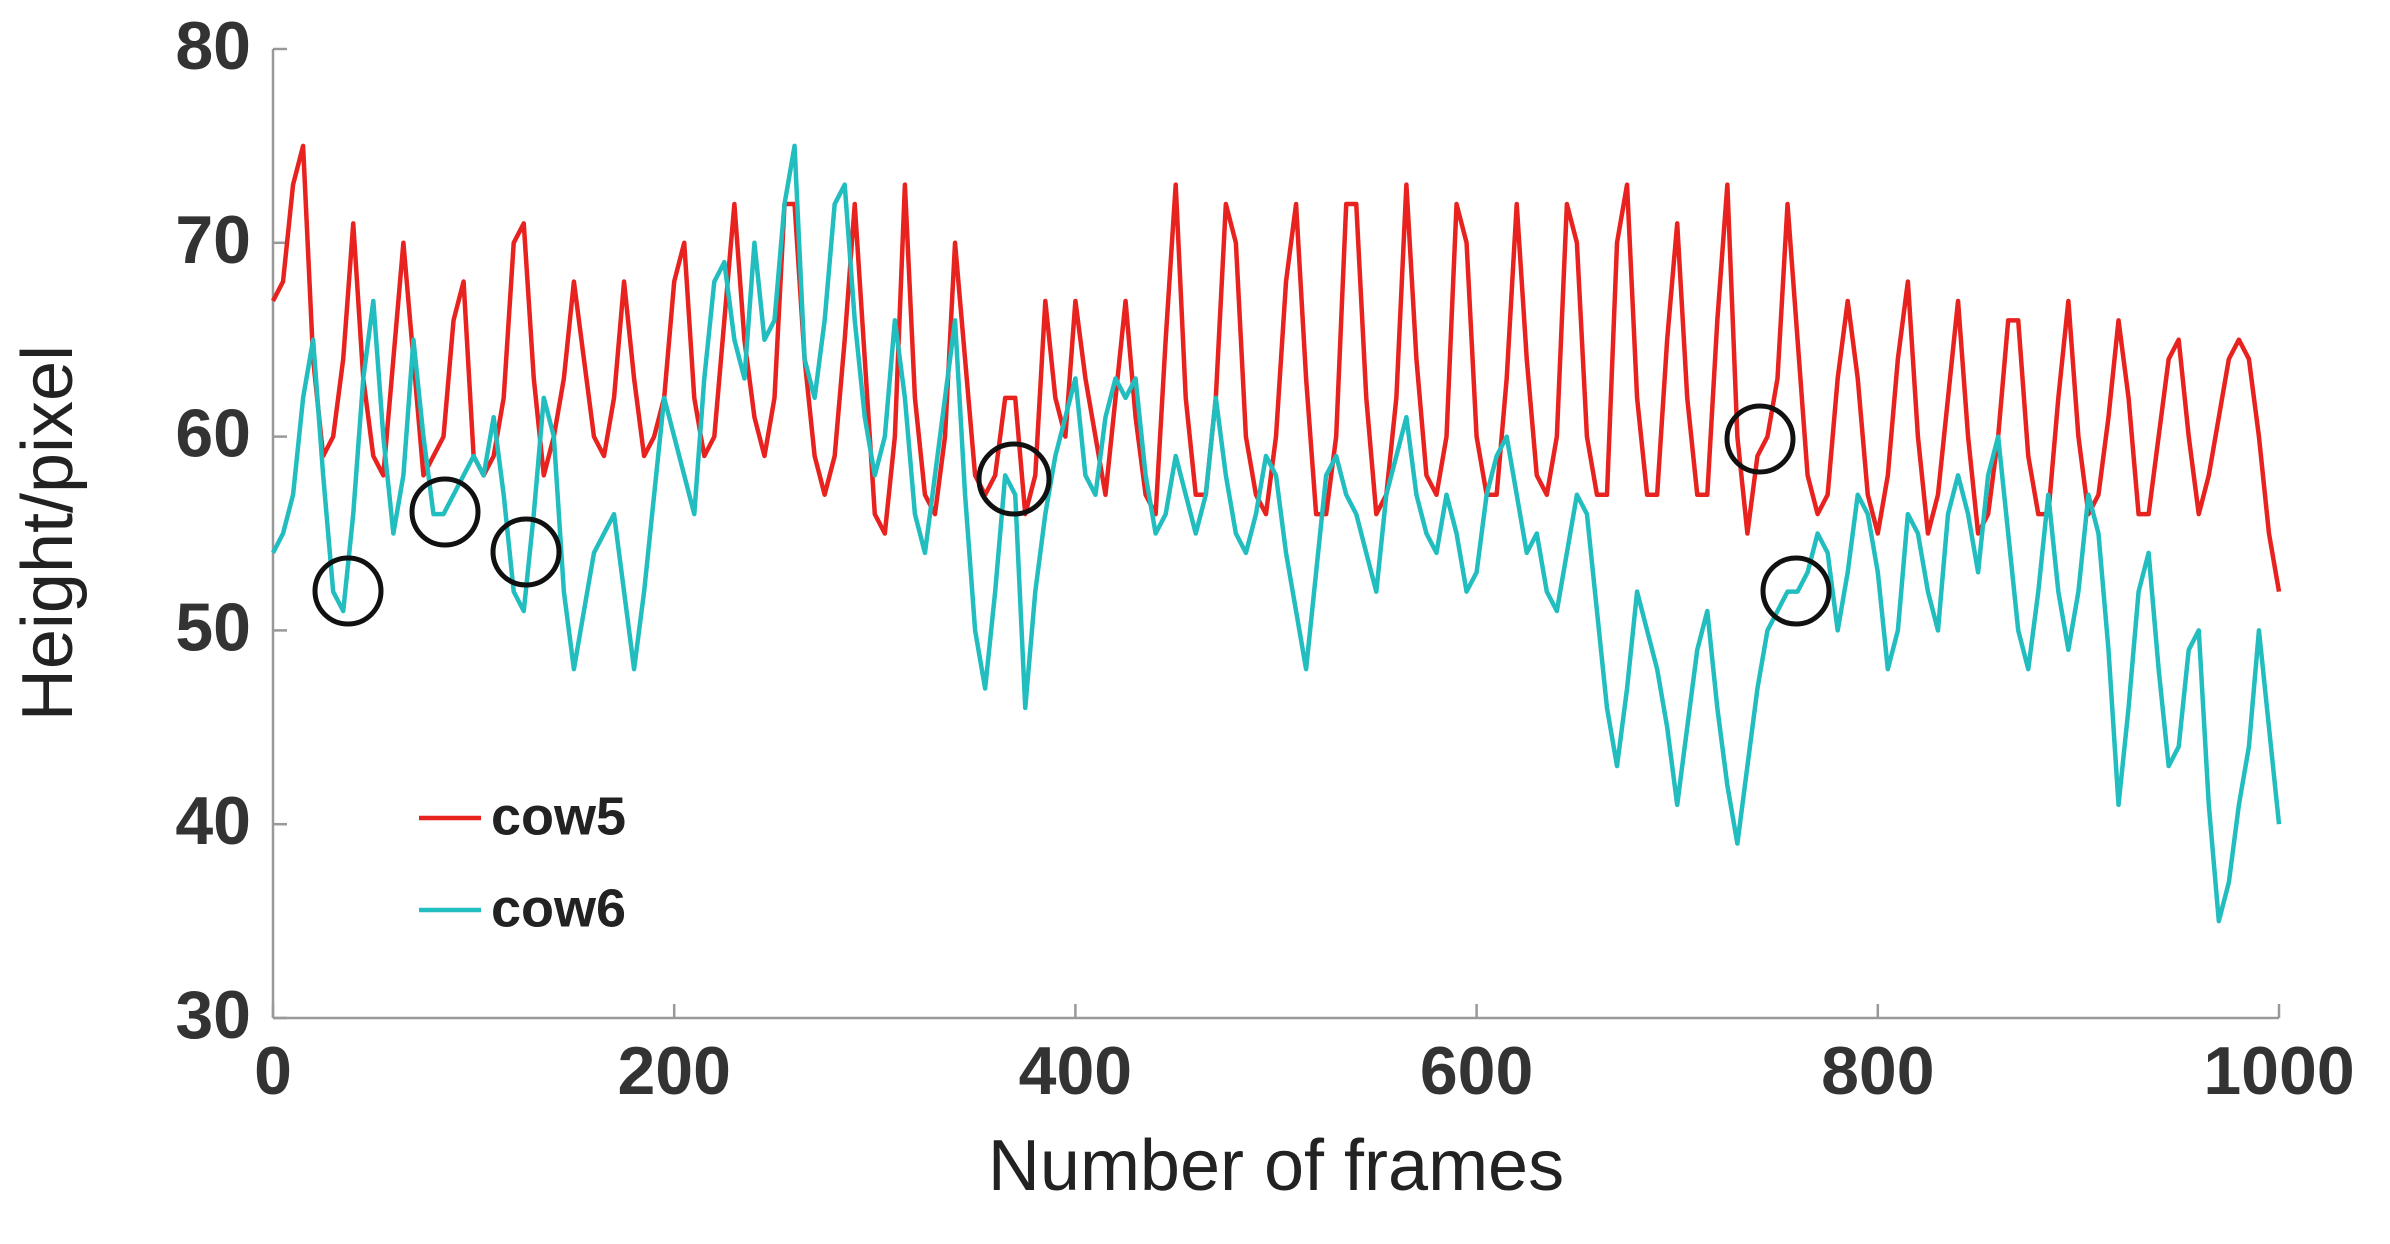  What do you see at coordinates (1276, 1166) in the screenshot?
I see `x-axis-label: Number of frames` at bounding box center [1276, 1166].